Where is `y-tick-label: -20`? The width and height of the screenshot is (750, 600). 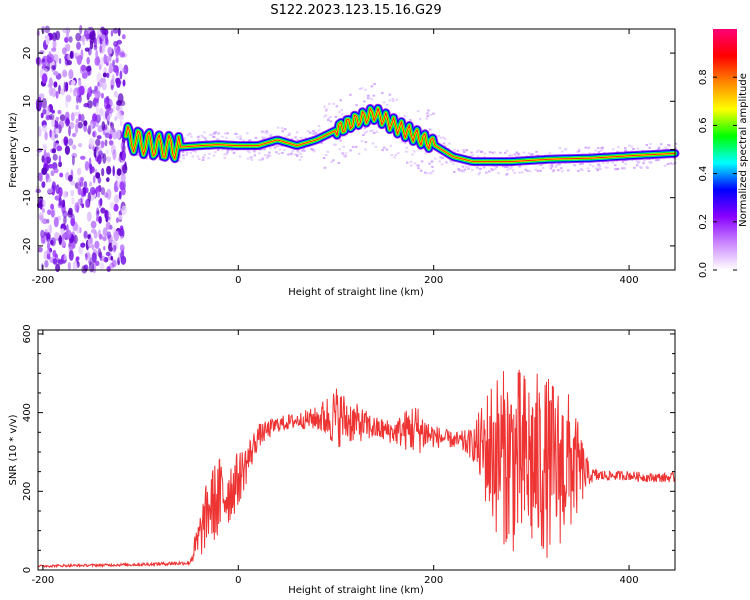 y-tick-label: -20 is located at coordinates (27, 246).